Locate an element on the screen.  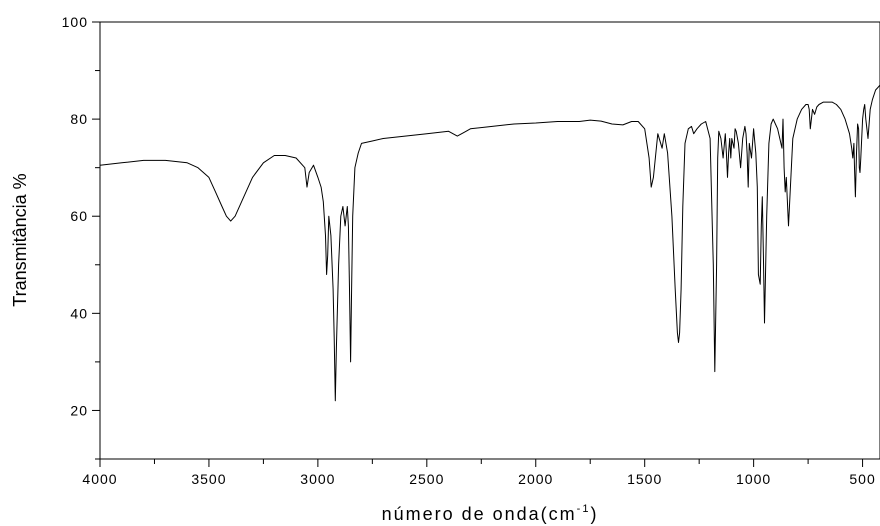
y-tick-label: 40 is located at coordinates (79, 313).